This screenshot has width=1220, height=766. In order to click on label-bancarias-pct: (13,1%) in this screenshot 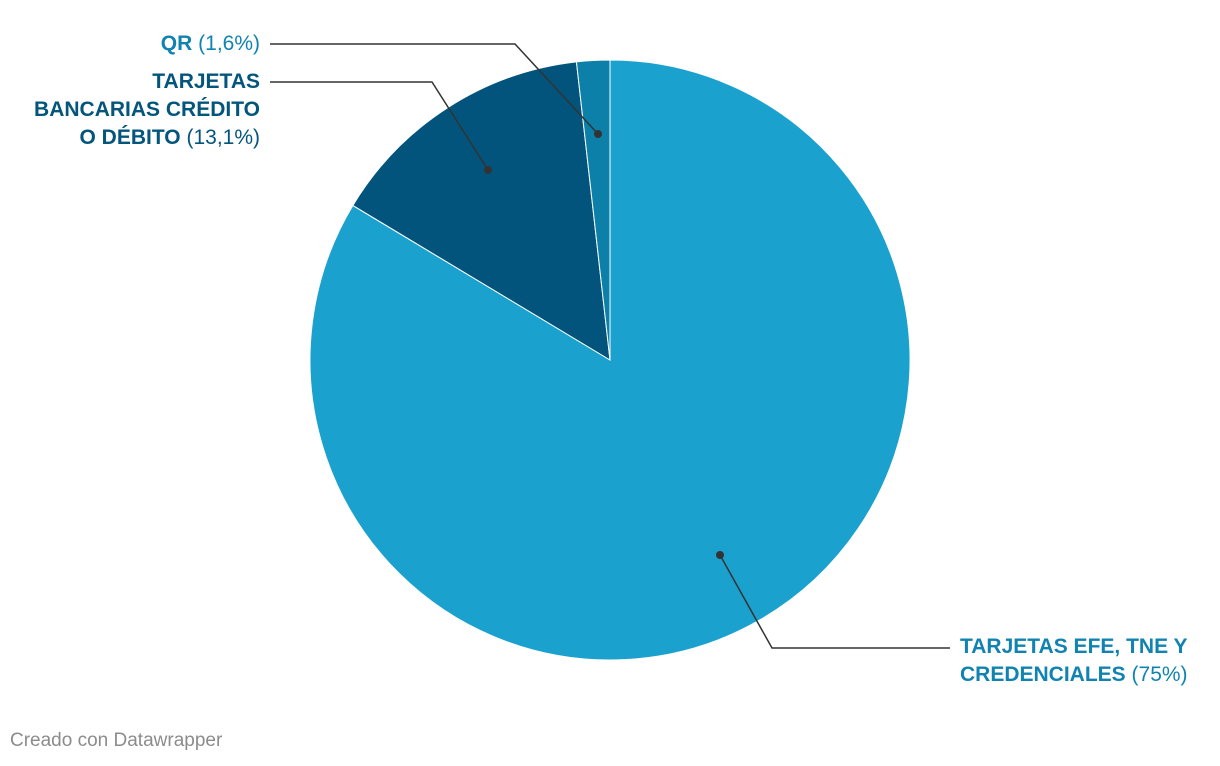, I will do `click(223, 137)`.